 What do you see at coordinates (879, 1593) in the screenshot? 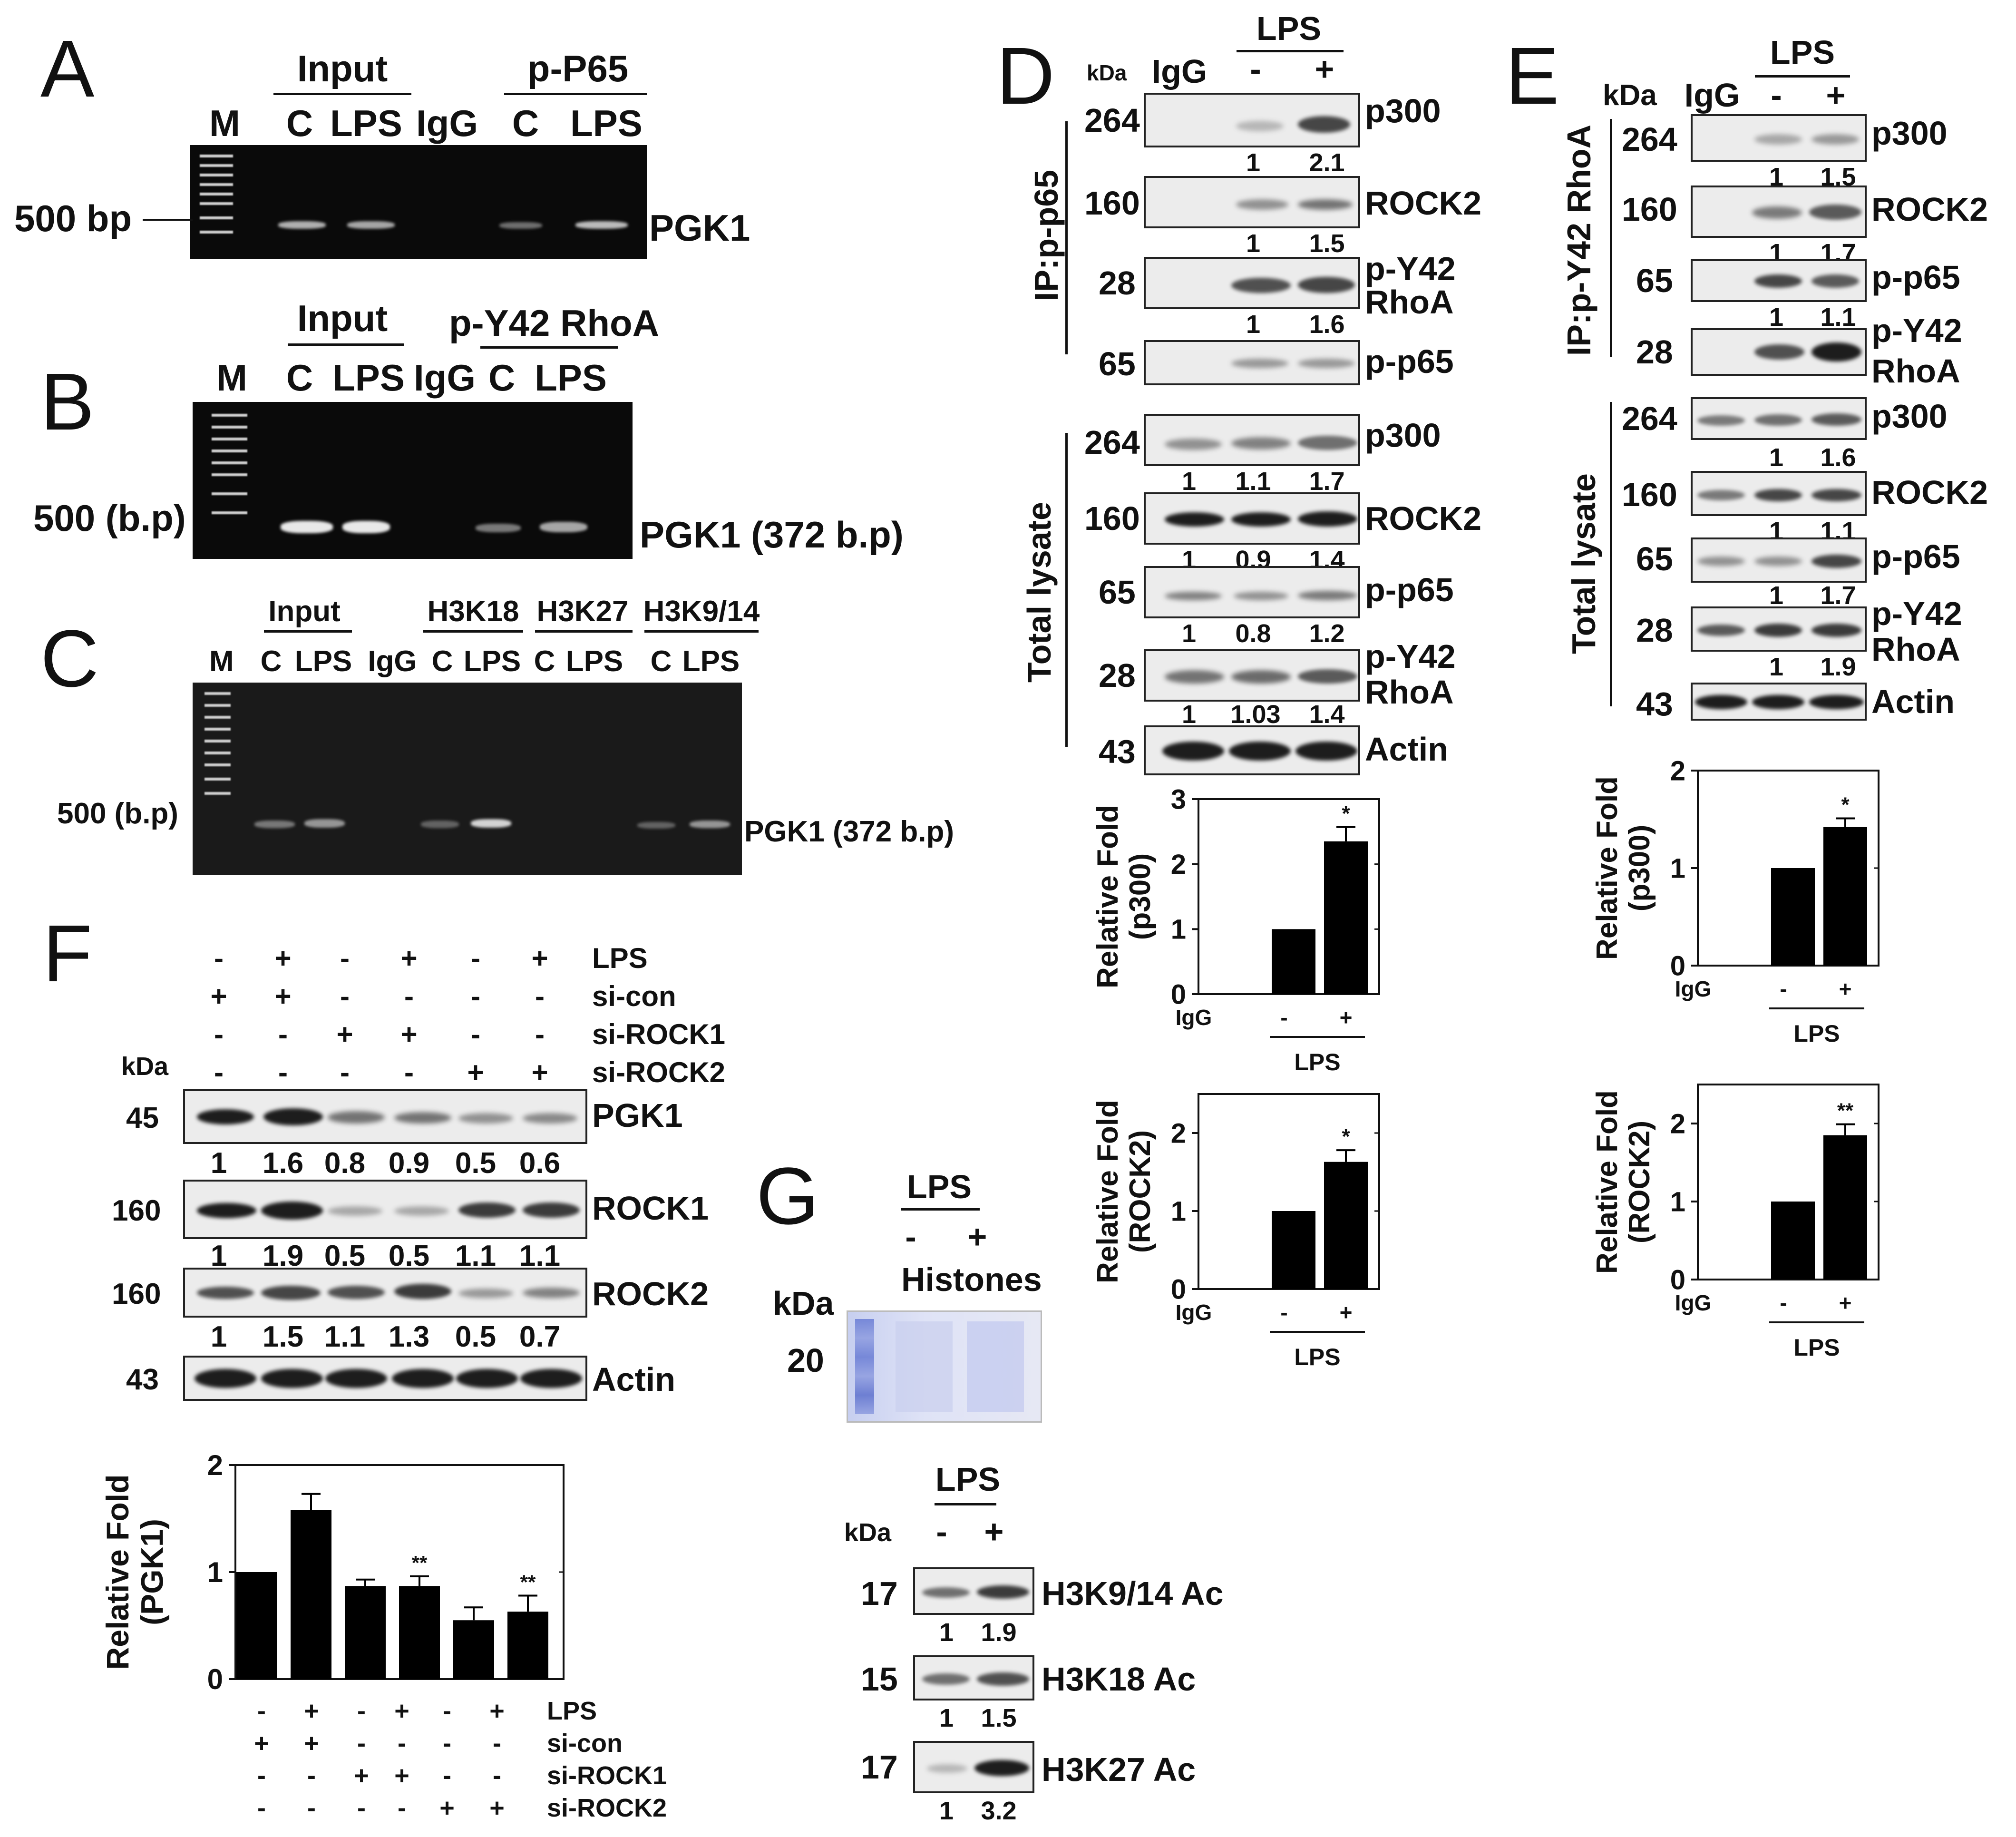
I see `kda-value: 17` at bounding box center [879, 1593].